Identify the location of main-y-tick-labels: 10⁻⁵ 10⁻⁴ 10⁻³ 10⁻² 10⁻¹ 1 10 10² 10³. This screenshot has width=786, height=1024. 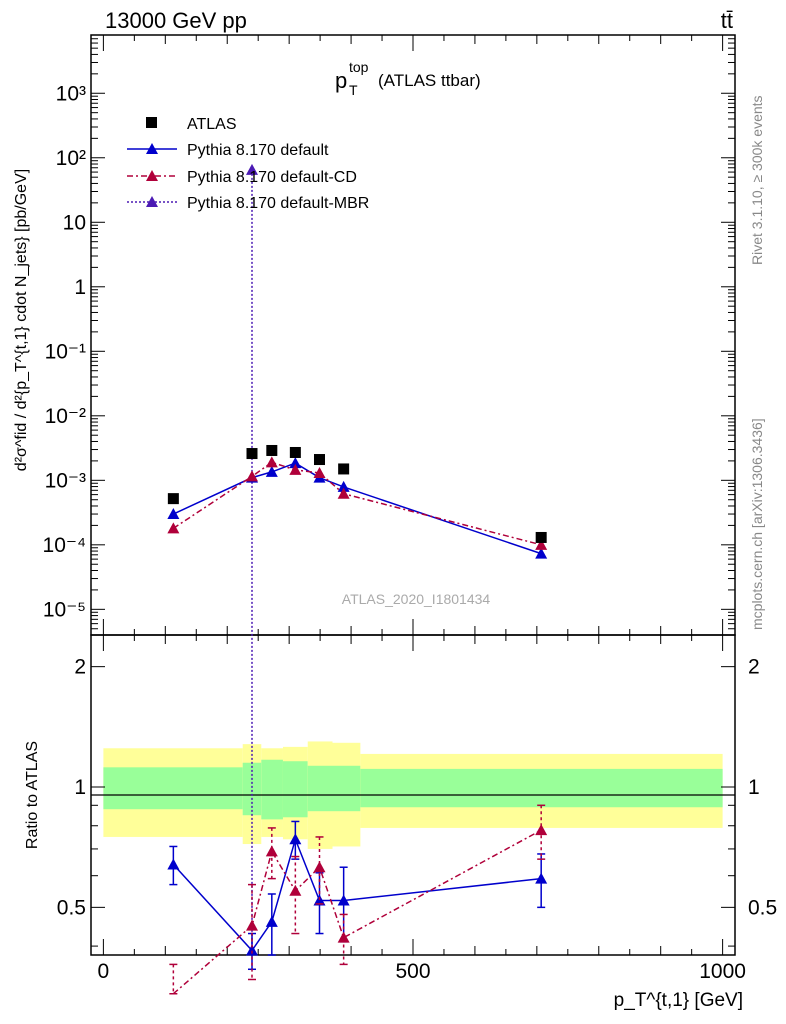
(64, 351).